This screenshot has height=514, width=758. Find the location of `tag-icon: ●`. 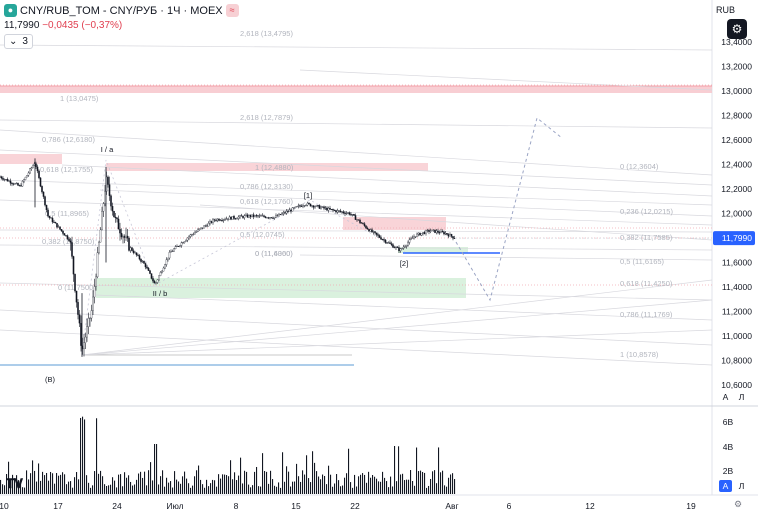

tag-icon: ● is located at coordinates (10, 10).